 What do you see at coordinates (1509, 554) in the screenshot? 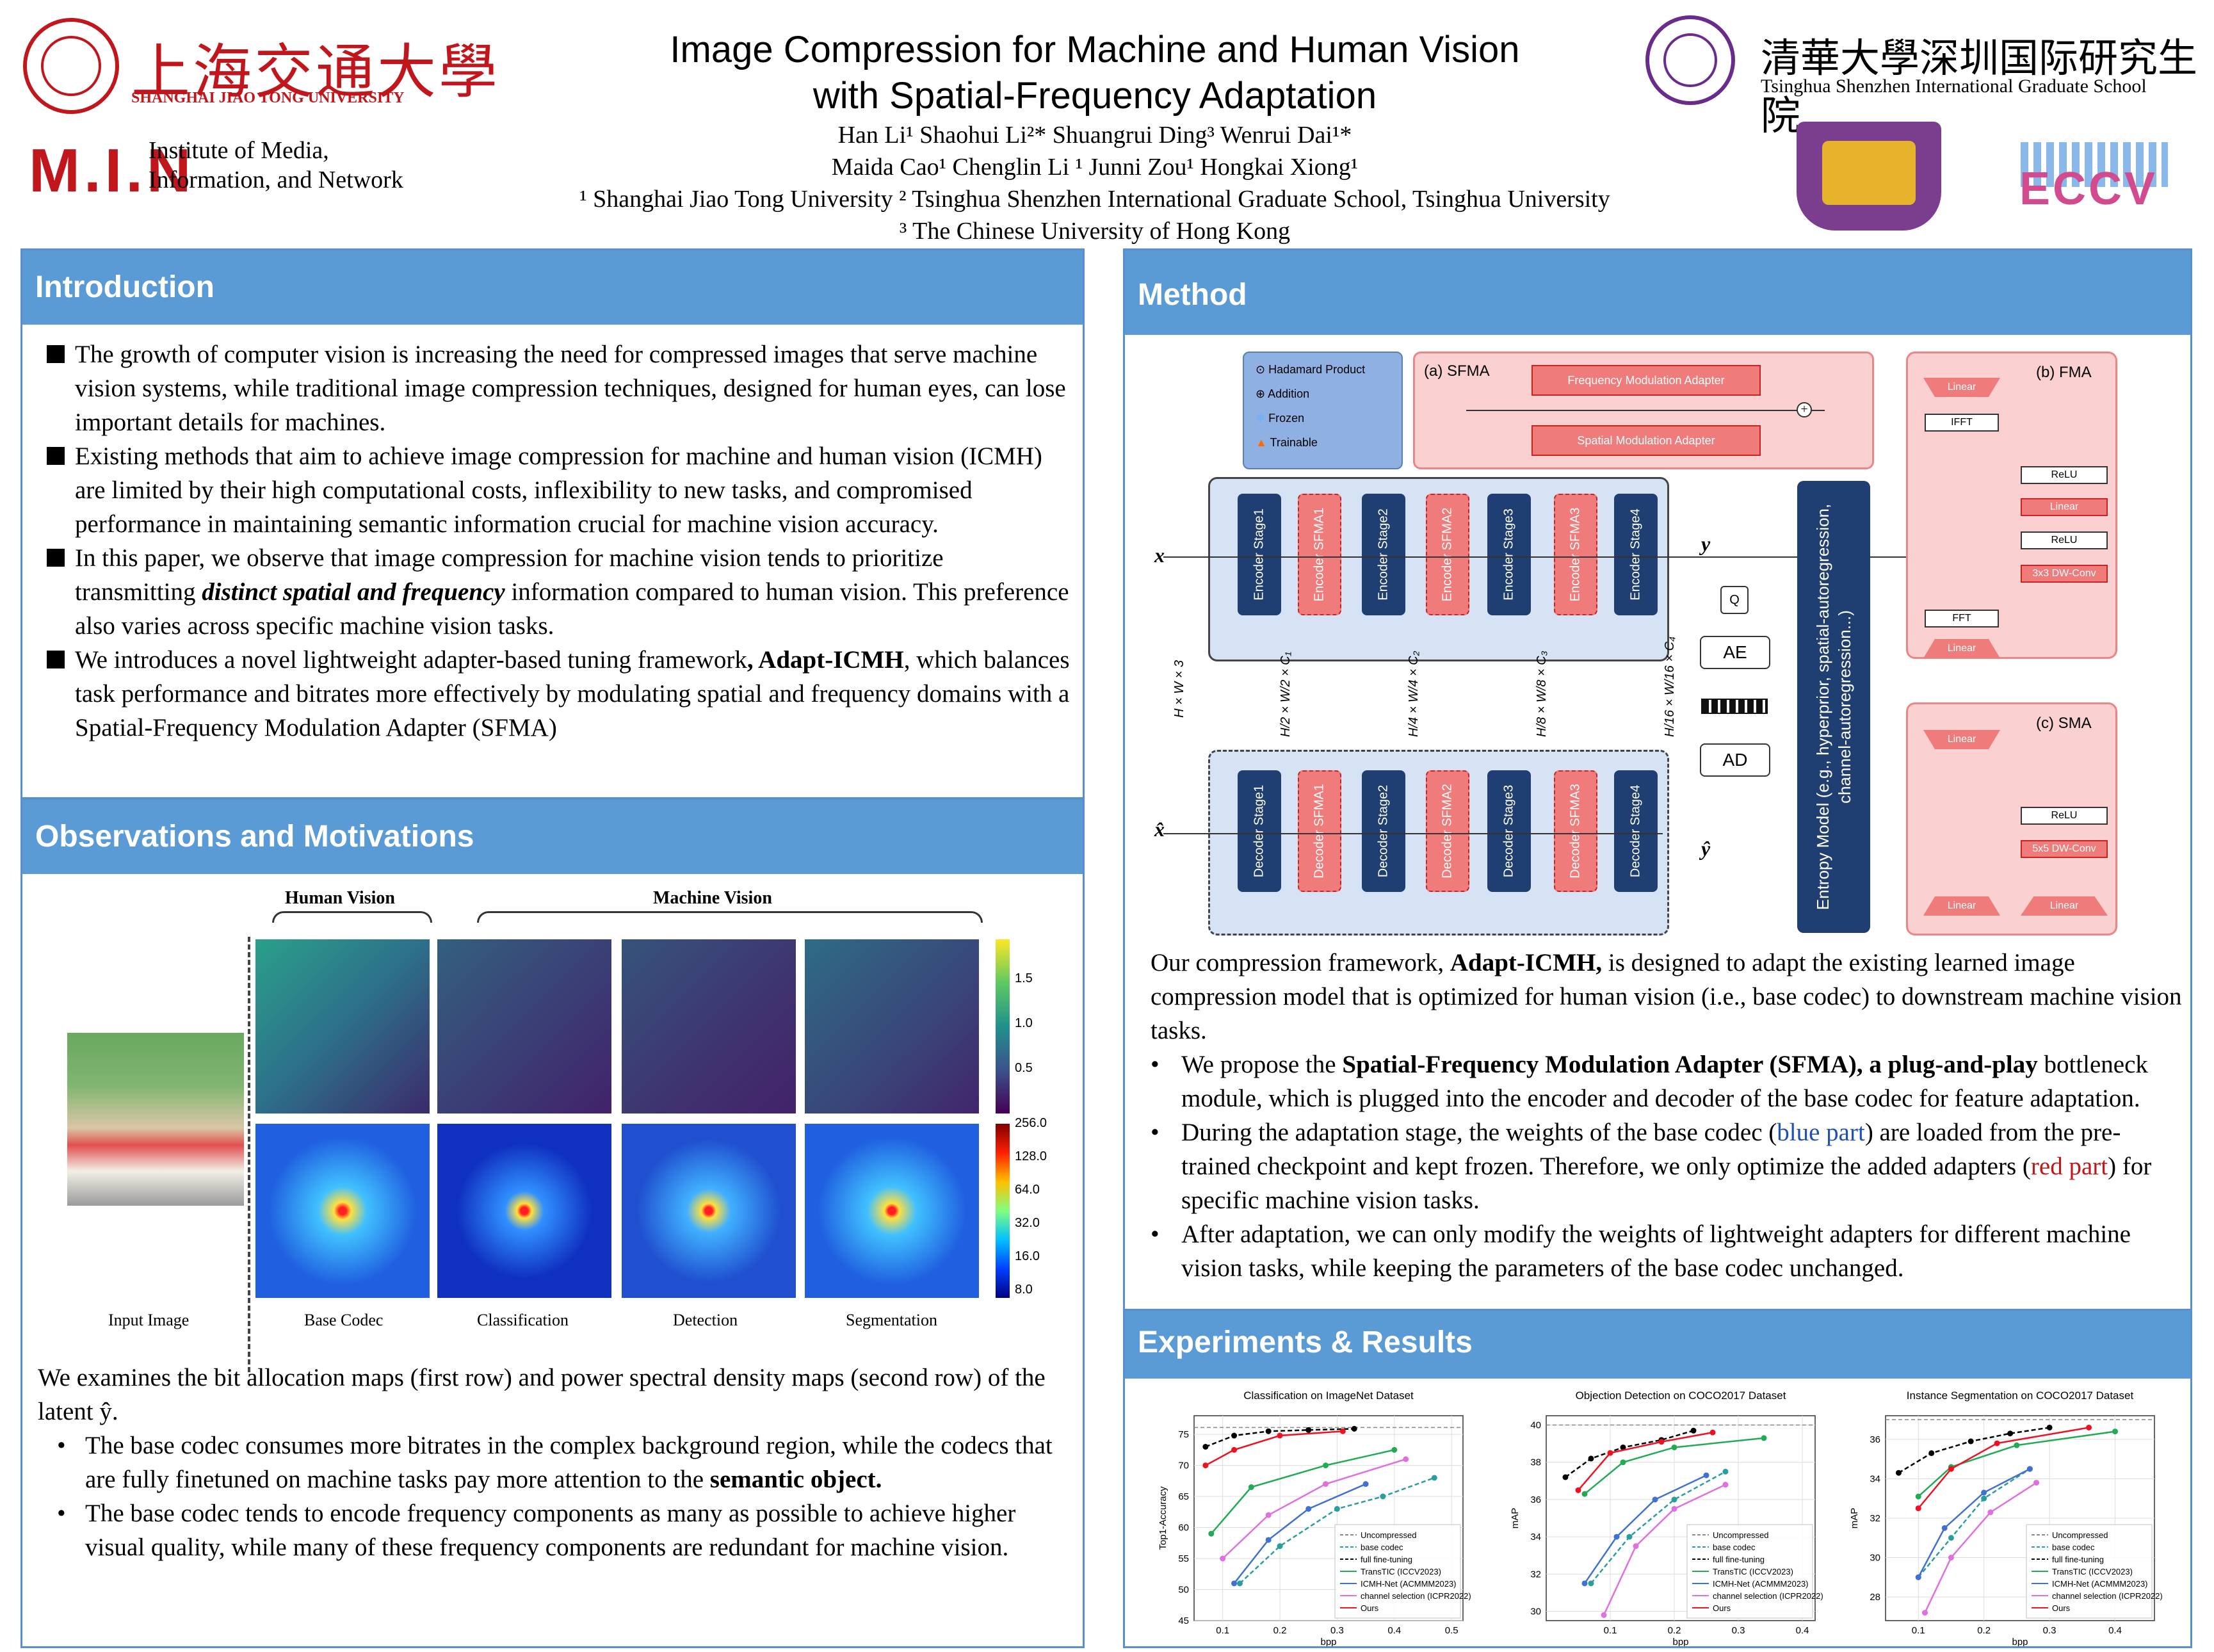
I see `encoder-stage-3: Encoder Stage3` at bounding box center [1509, 554].